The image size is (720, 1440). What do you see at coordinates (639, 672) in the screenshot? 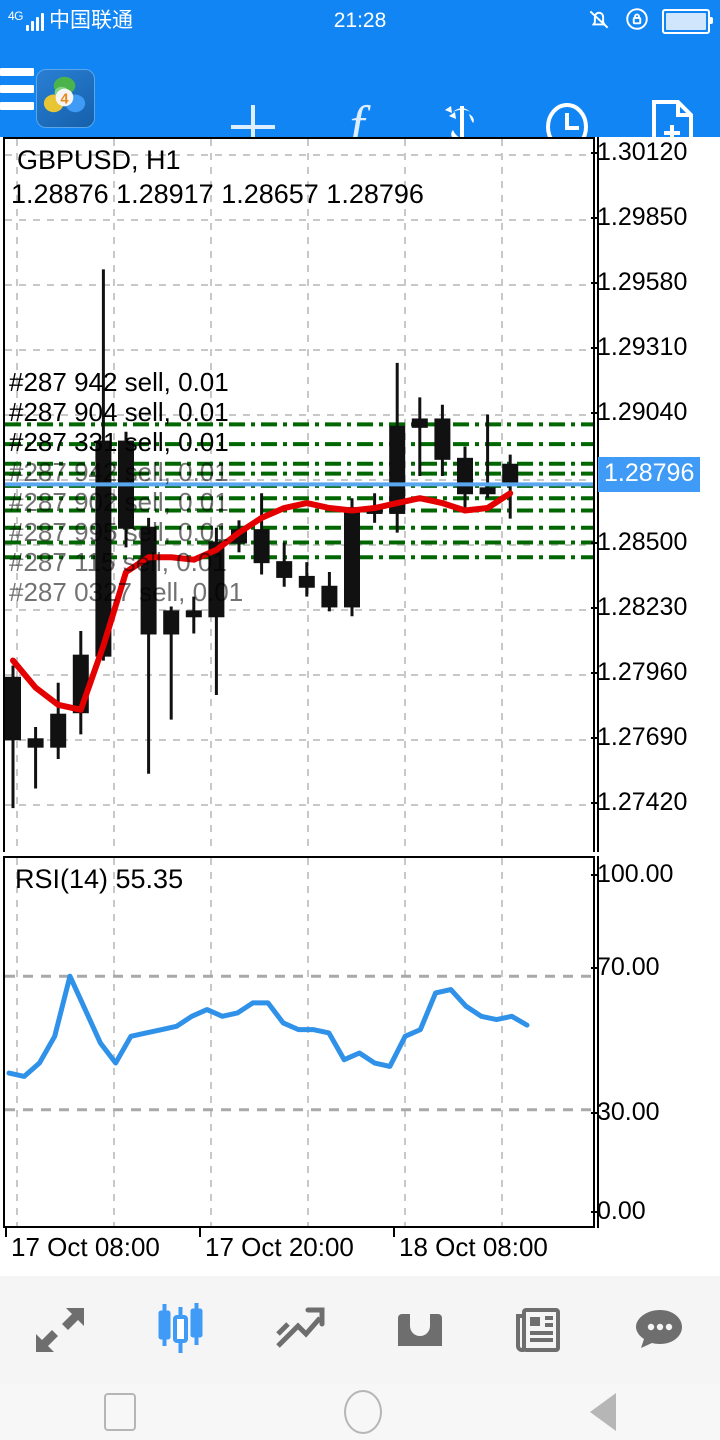
I see `price-tick-label: 1.27960` at bounding box center [639, 672].